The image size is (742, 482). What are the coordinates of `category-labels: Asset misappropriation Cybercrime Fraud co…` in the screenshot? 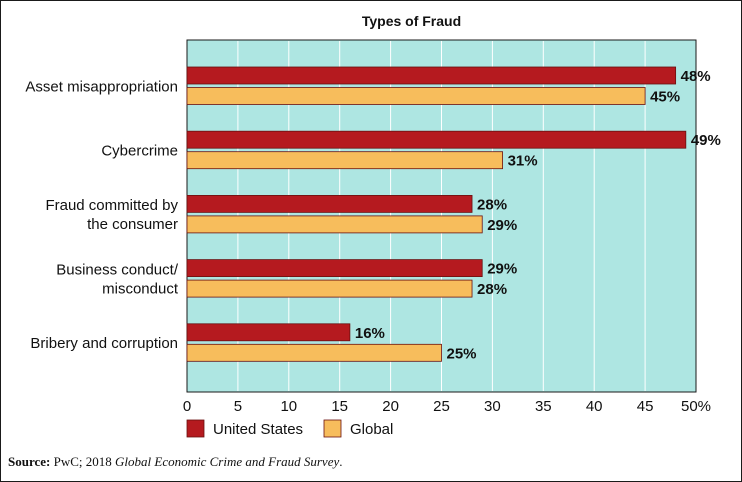 It's located at (101, 215).